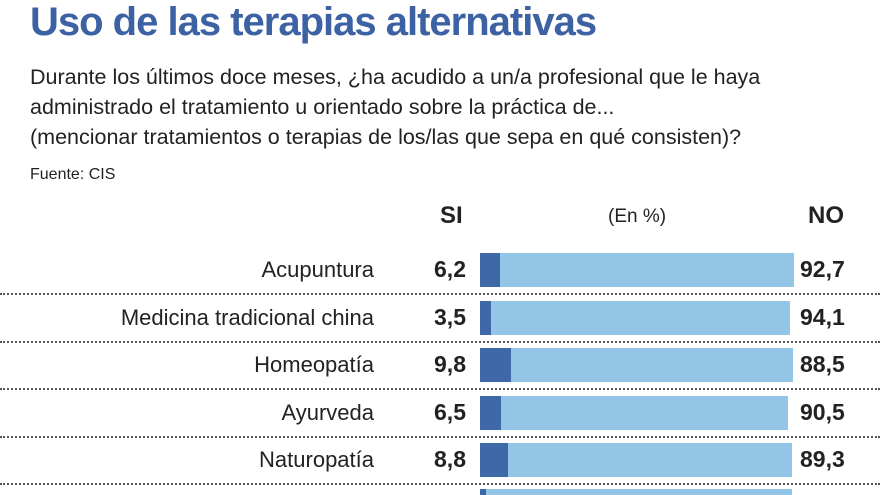  Describe the element at coordinates (483, 492) in the screenshot. I see `partial-bar-si` at that location.